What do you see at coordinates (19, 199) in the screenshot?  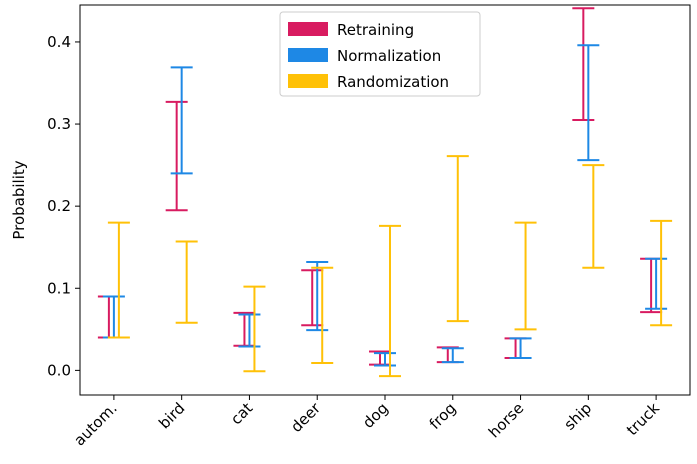 I see `y-axis-label: Probability` at bounding box center [19, 199].